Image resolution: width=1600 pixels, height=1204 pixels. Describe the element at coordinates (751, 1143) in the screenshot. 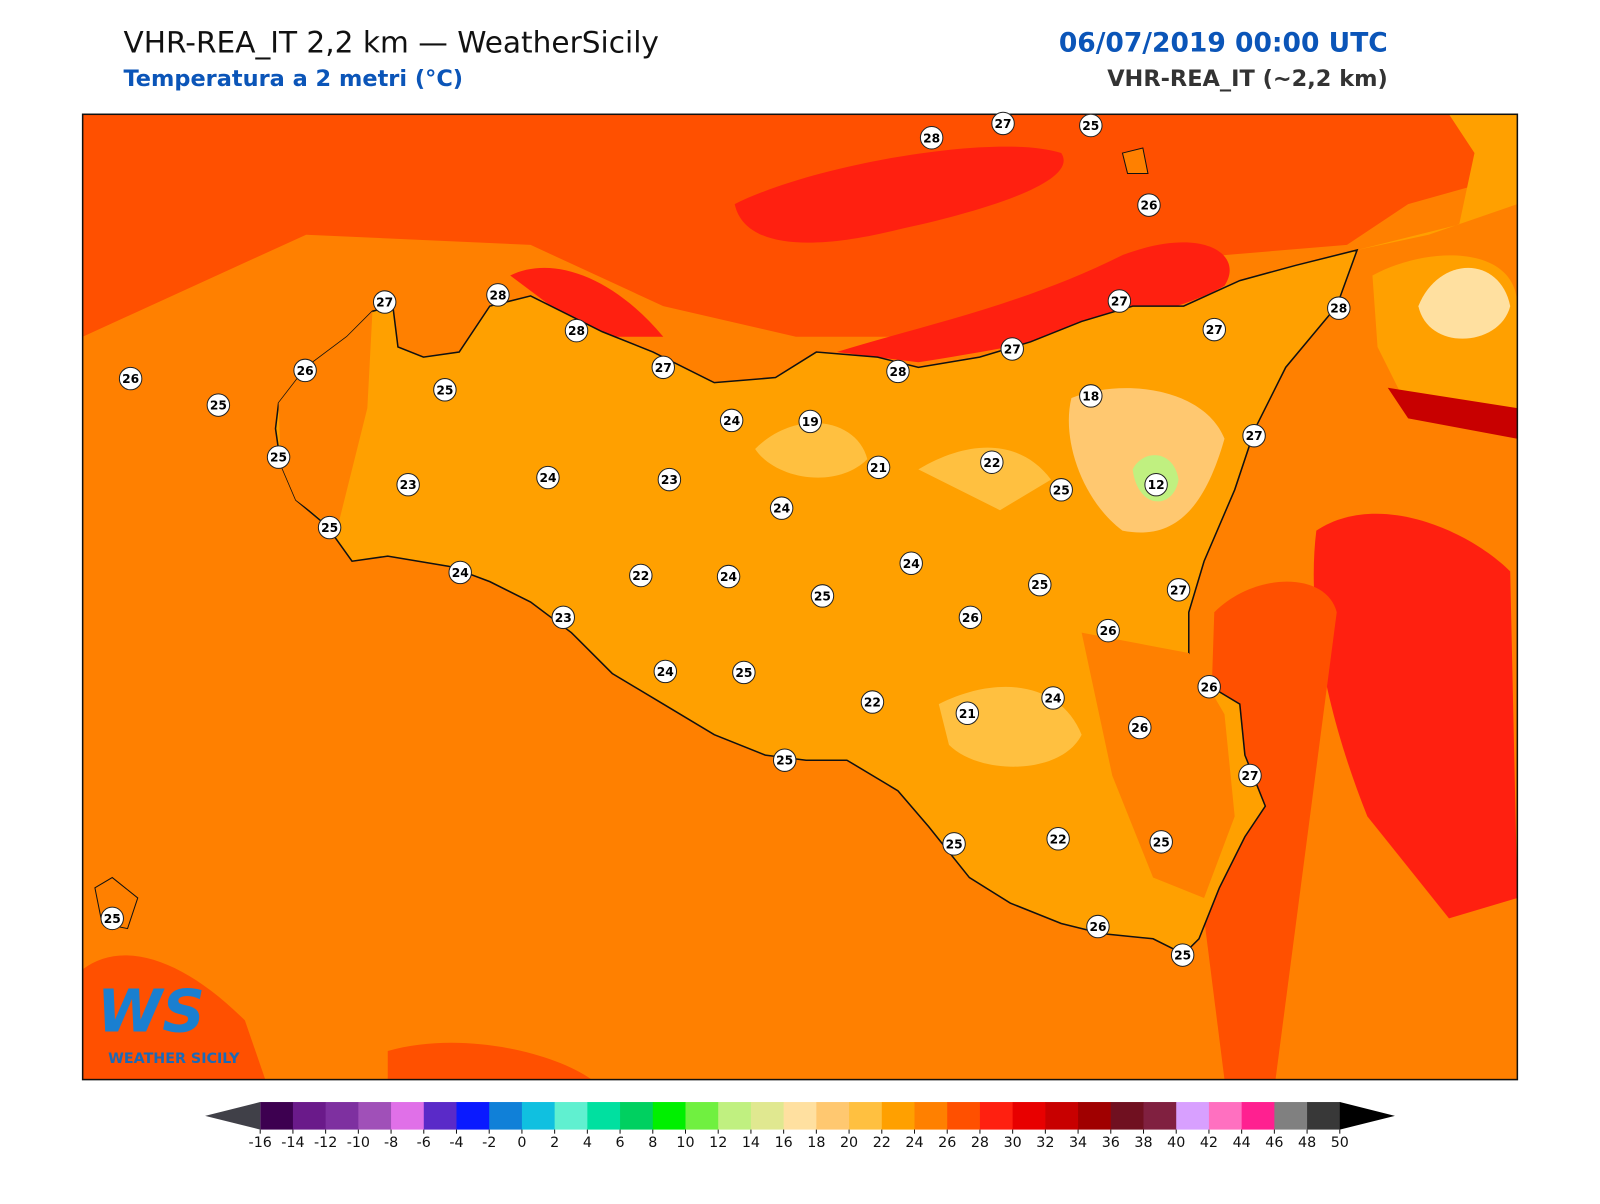

I see `colorbar-tick-label: 14` at that location.